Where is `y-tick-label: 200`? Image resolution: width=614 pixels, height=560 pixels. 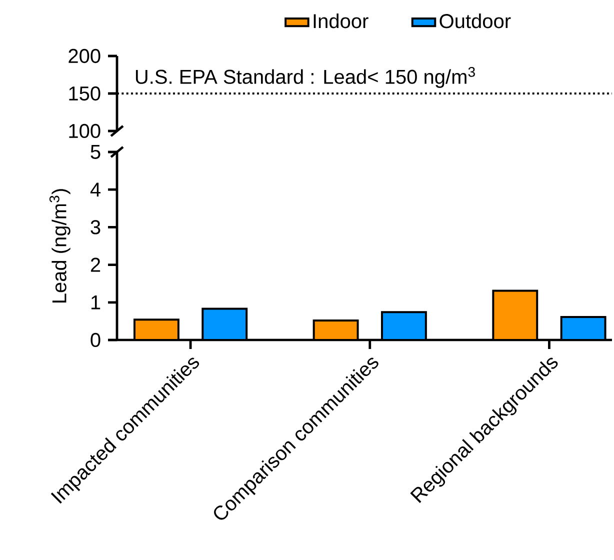 y-tick-label: 200 is located at coordinates (84, 56).